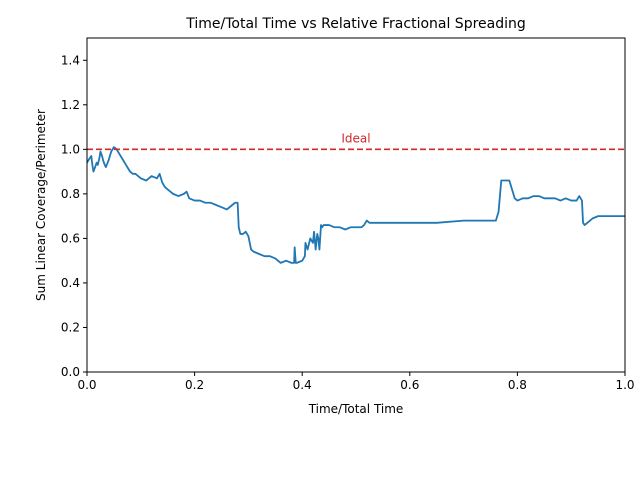 The height and width of the screenshot is (480, 640). What do you see at coordinates (70, 372) in the screenshot?
I see `y-tick-label: 0.0` at bounding box center [70, 372].